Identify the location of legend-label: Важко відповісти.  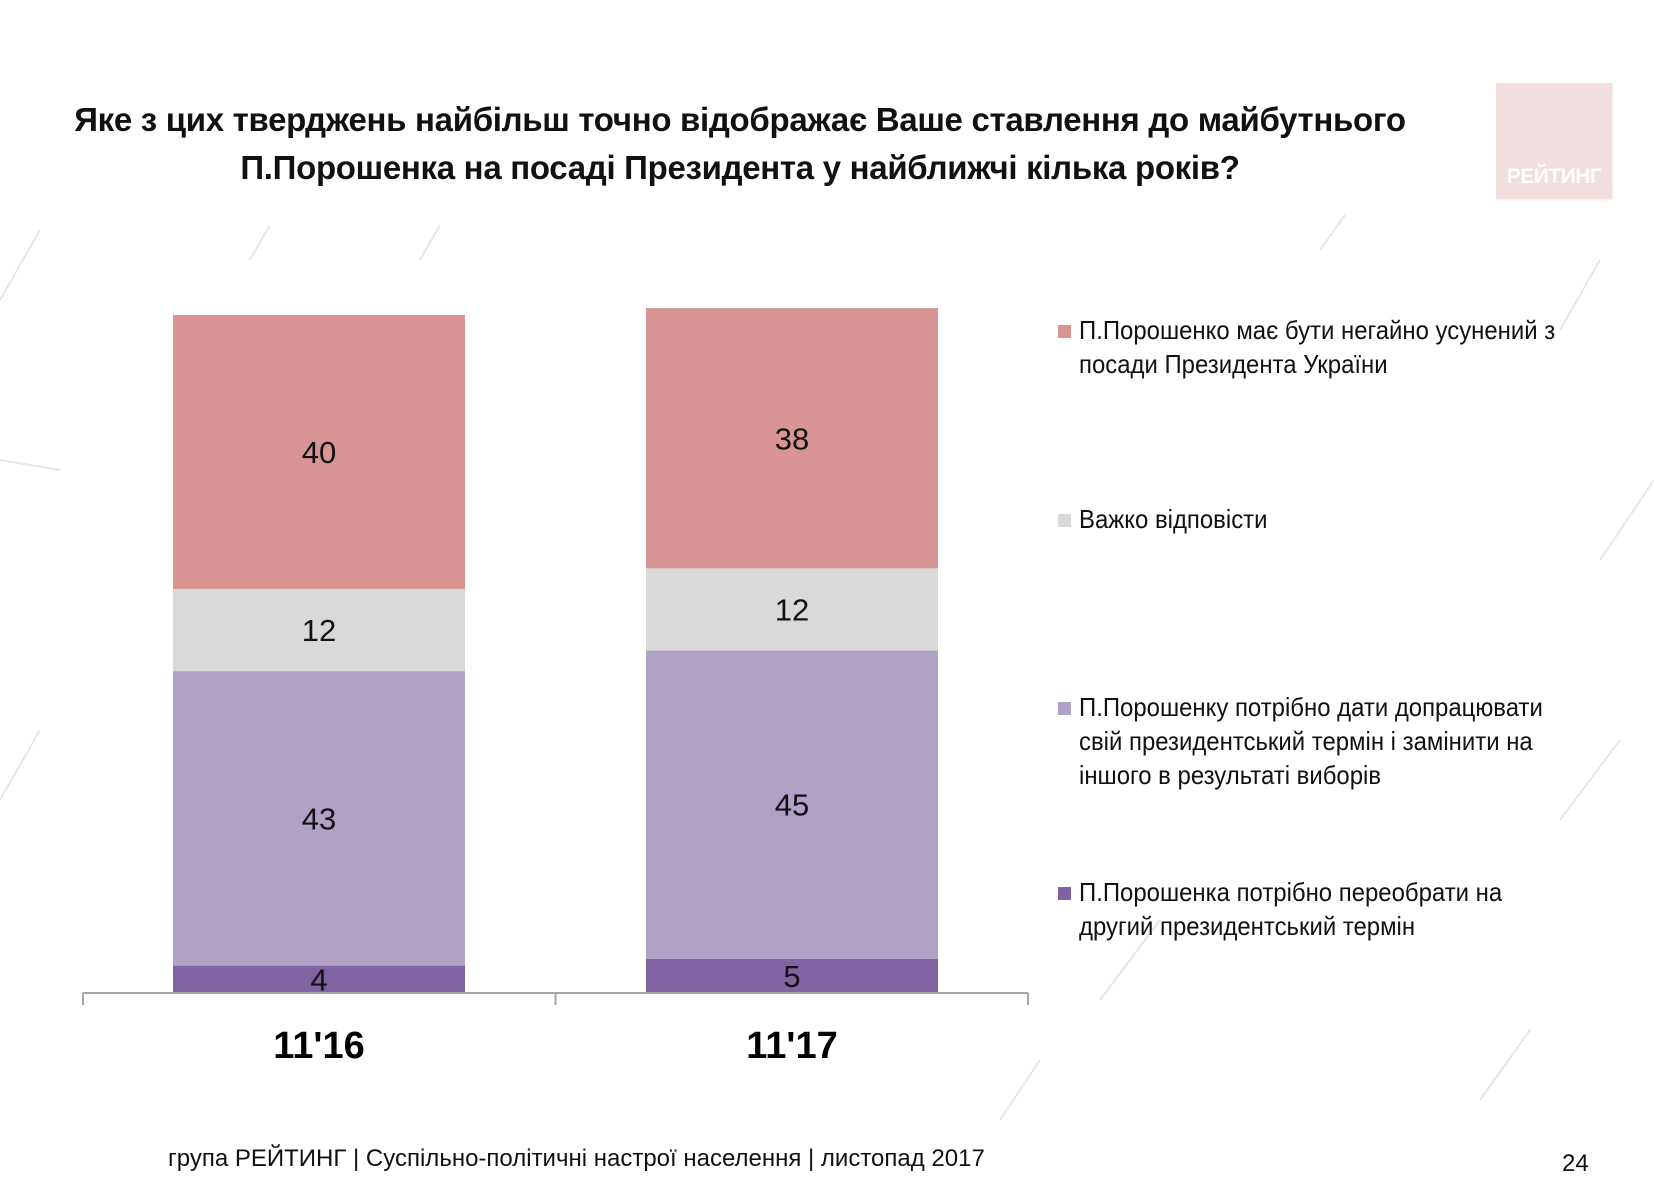
(1173, 519).